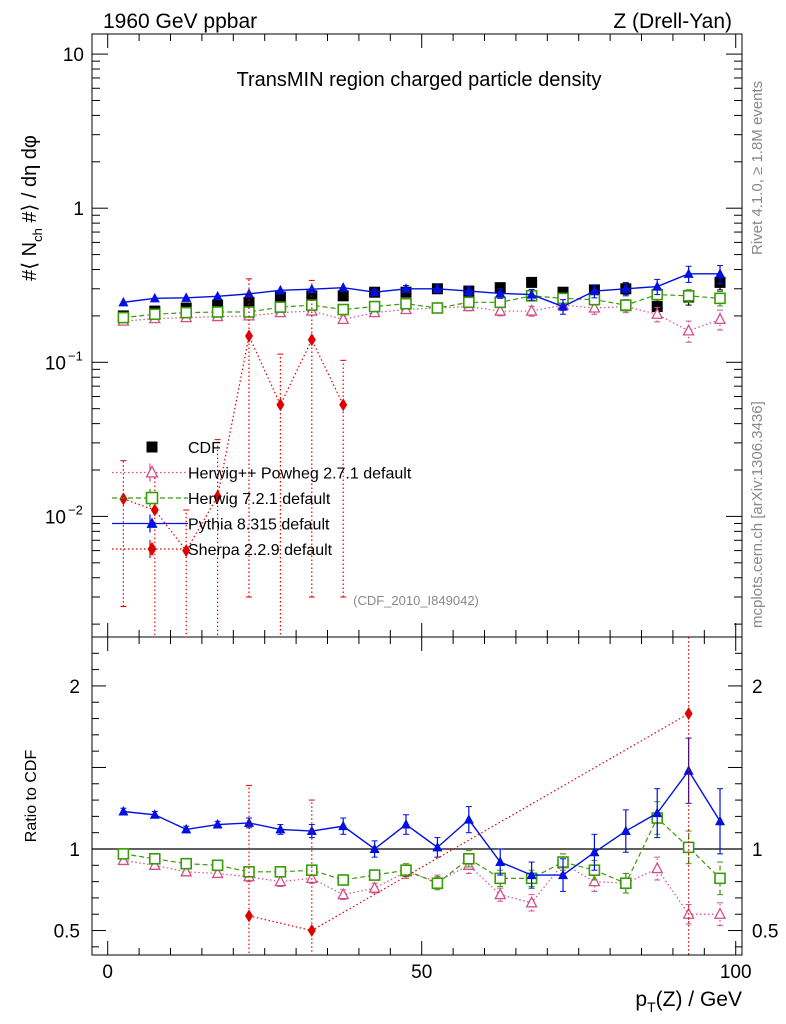  I want to click on legend-item-herwigpp: Herwig++ Powheg 2.7.1 default, so click(262, 473).